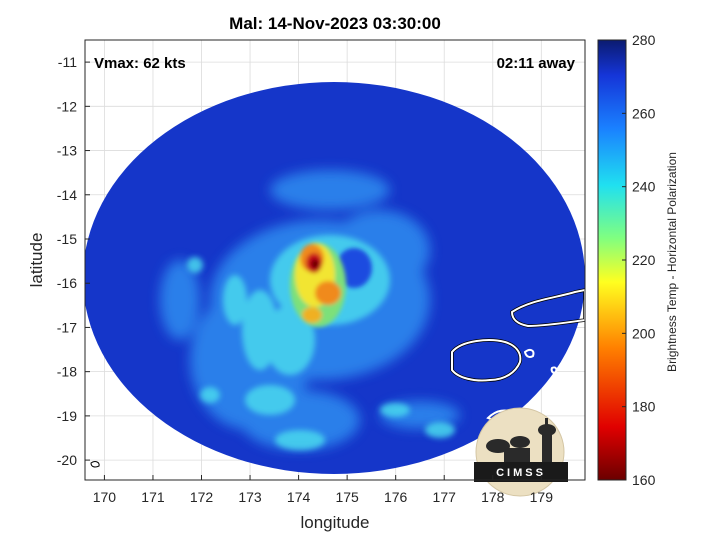 This screenshot has width=720, height=540. I want to click on x-tick-label: 171, so click(153, 497).